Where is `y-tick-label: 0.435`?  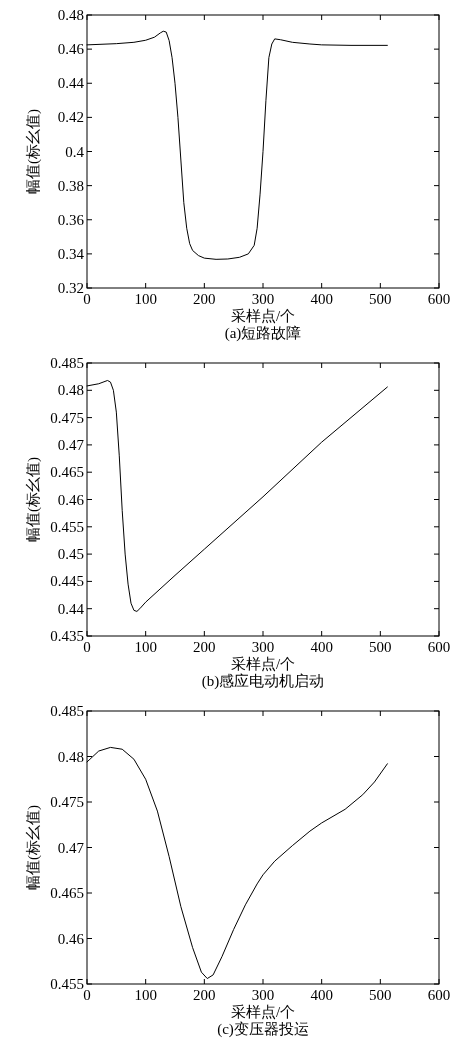
y-tick-label: 0.435 is located at coordinates (67, 636).